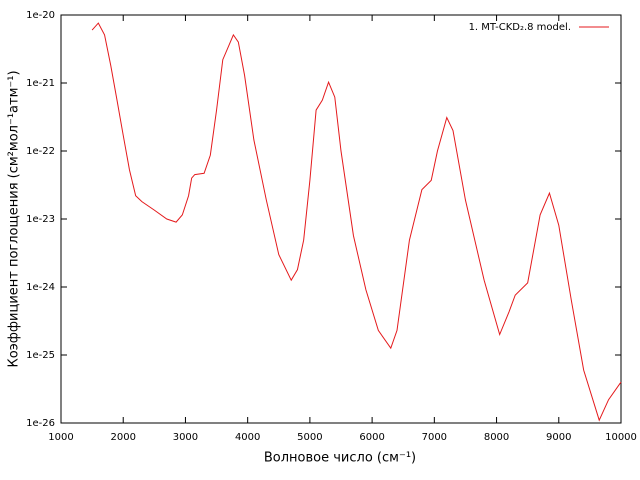 The width and height of the screenshot is (640, 480). What do you see at coordinates (40, 219) in the screenshot?
I see `y-tick-label: 1e-23` at bounding box center [40, 219].